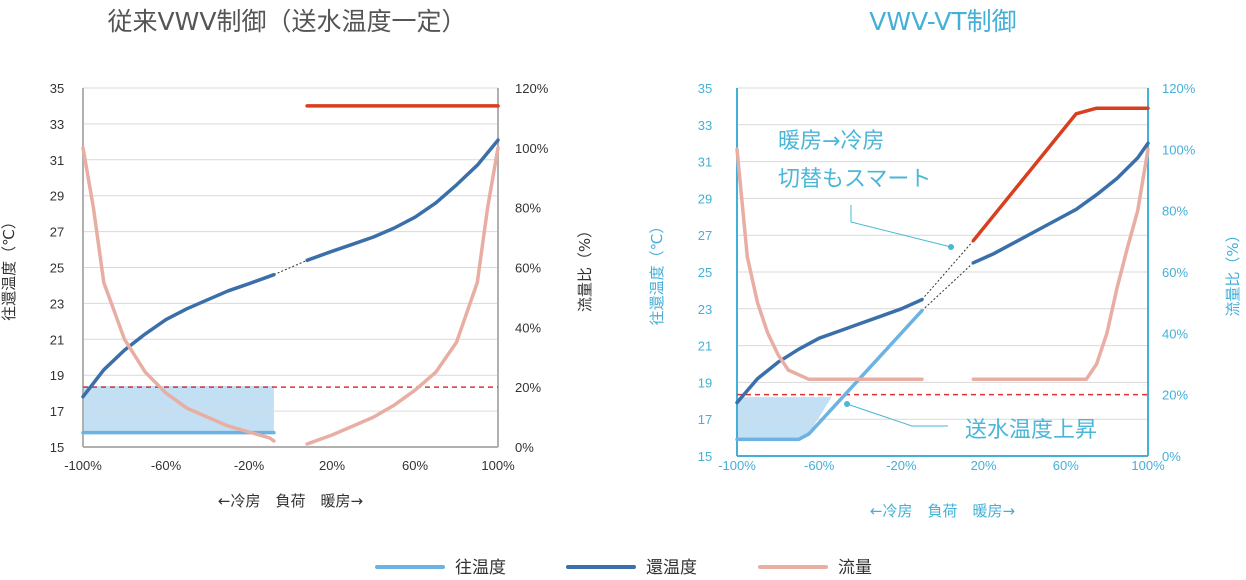  What do you see at coordinates (671, 568) in the screenshot?
I see `legend-label: 還温度` at bounding box center [671, 568].